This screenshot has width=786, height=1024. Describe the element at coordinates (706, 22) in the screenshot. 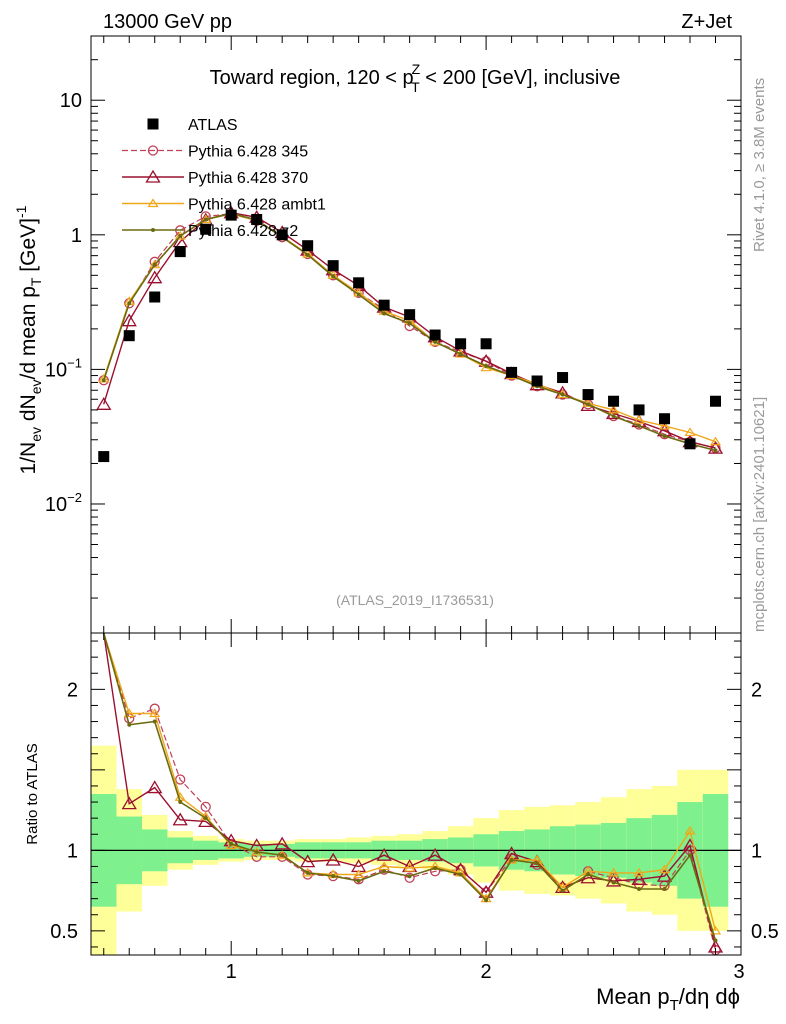

I see `header-right: Z+Jet` at that location.